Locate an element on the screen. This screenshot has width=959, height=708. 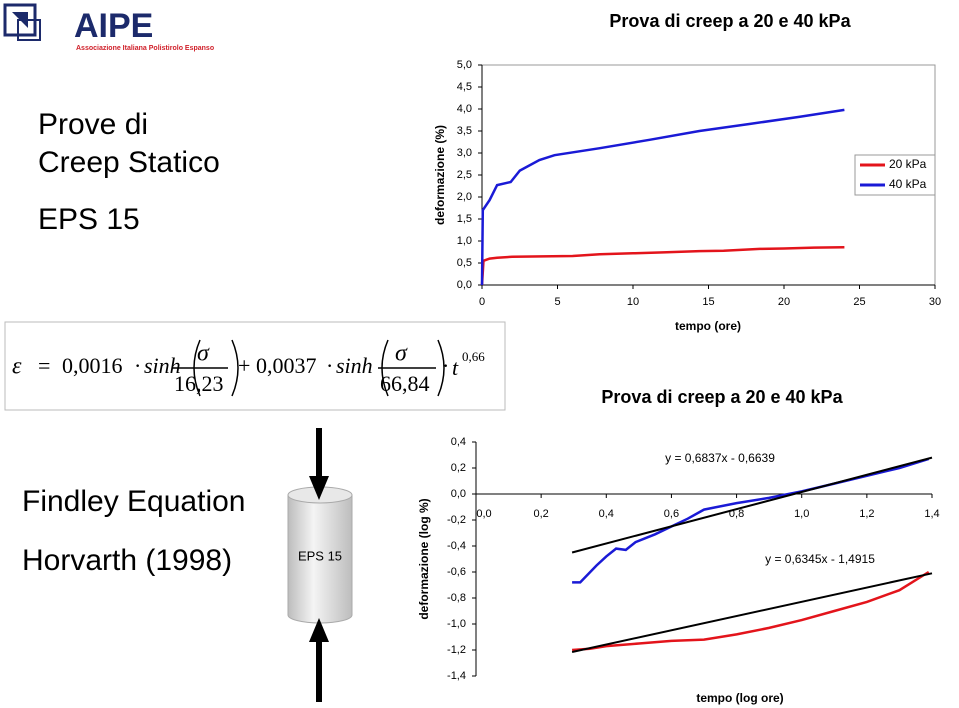
y-tick-label: 5,0 is located at coordinates (464, 65).